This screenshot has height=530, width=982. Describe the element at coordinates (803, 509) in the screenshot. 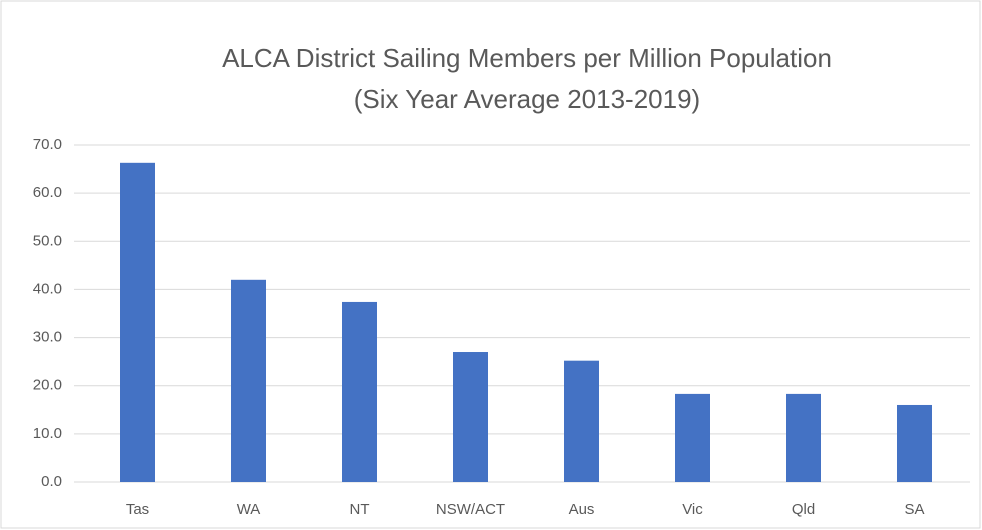

I see `x-tick-label: Qld` at that location.